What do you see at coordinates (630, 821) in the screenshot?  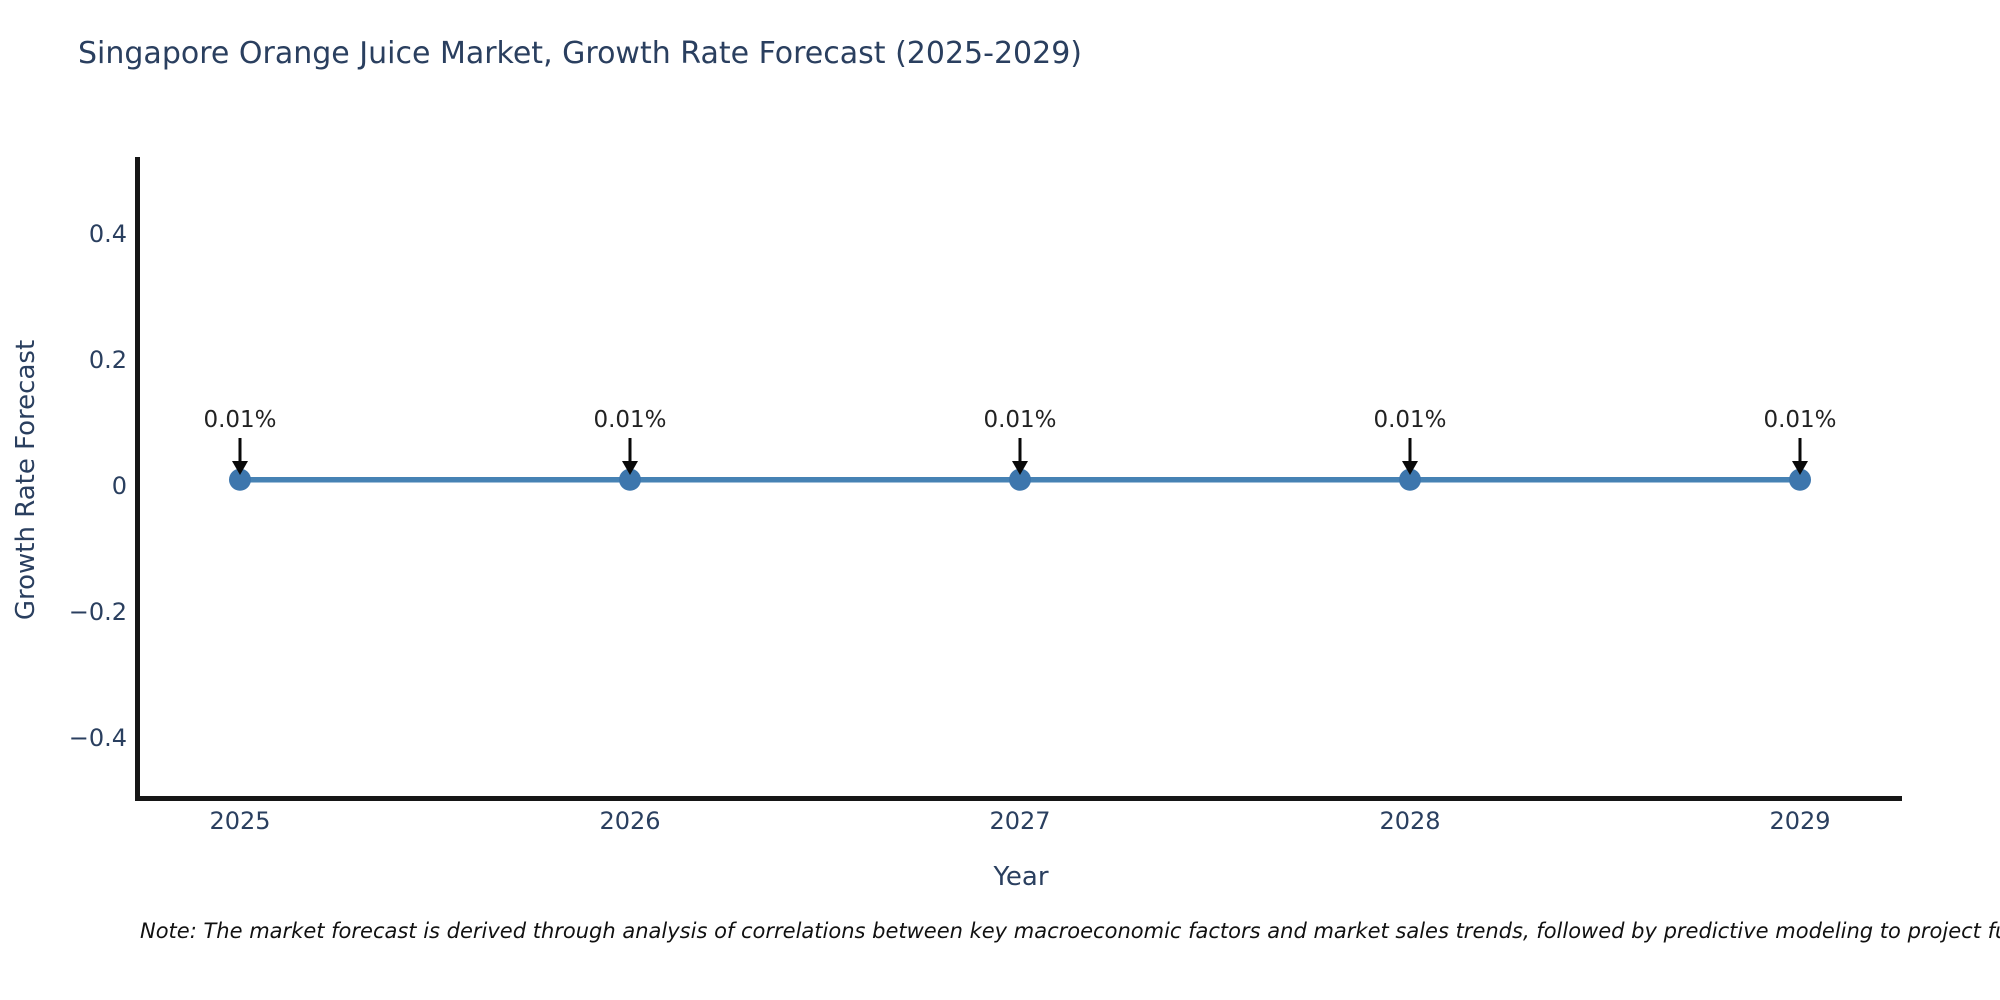 I see `x-tick-label: 2026` at bounding box center [630, 821].